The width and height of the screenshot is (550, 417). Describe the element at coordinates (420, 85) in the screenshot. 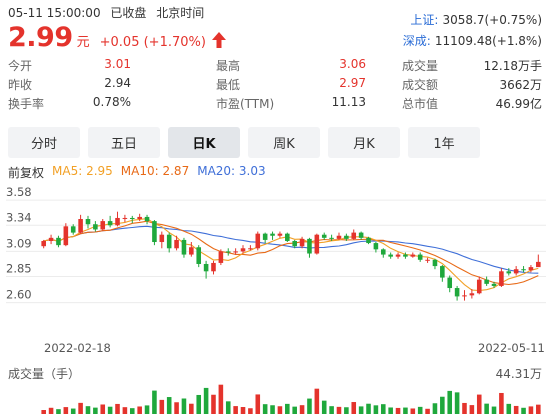

I see `stat-key: 成交额` at that location.